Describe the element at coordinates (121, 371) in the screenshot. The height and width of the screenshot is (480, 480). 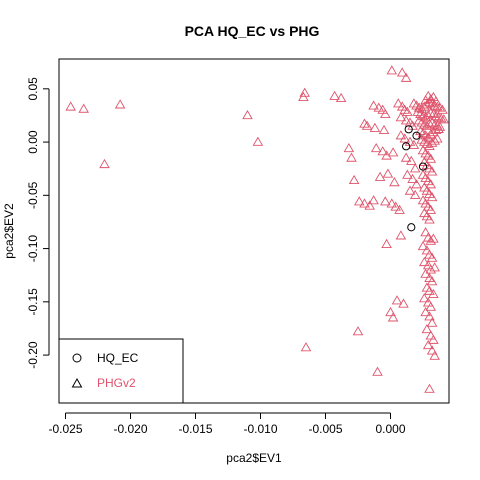
I see `legend-box` at that location.